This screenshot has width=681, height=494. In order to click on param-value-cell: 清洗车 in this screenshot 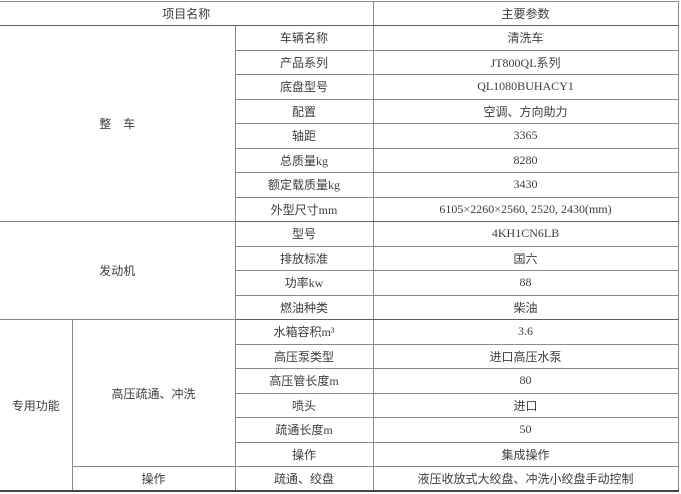, I will do `click(525, 38)`.